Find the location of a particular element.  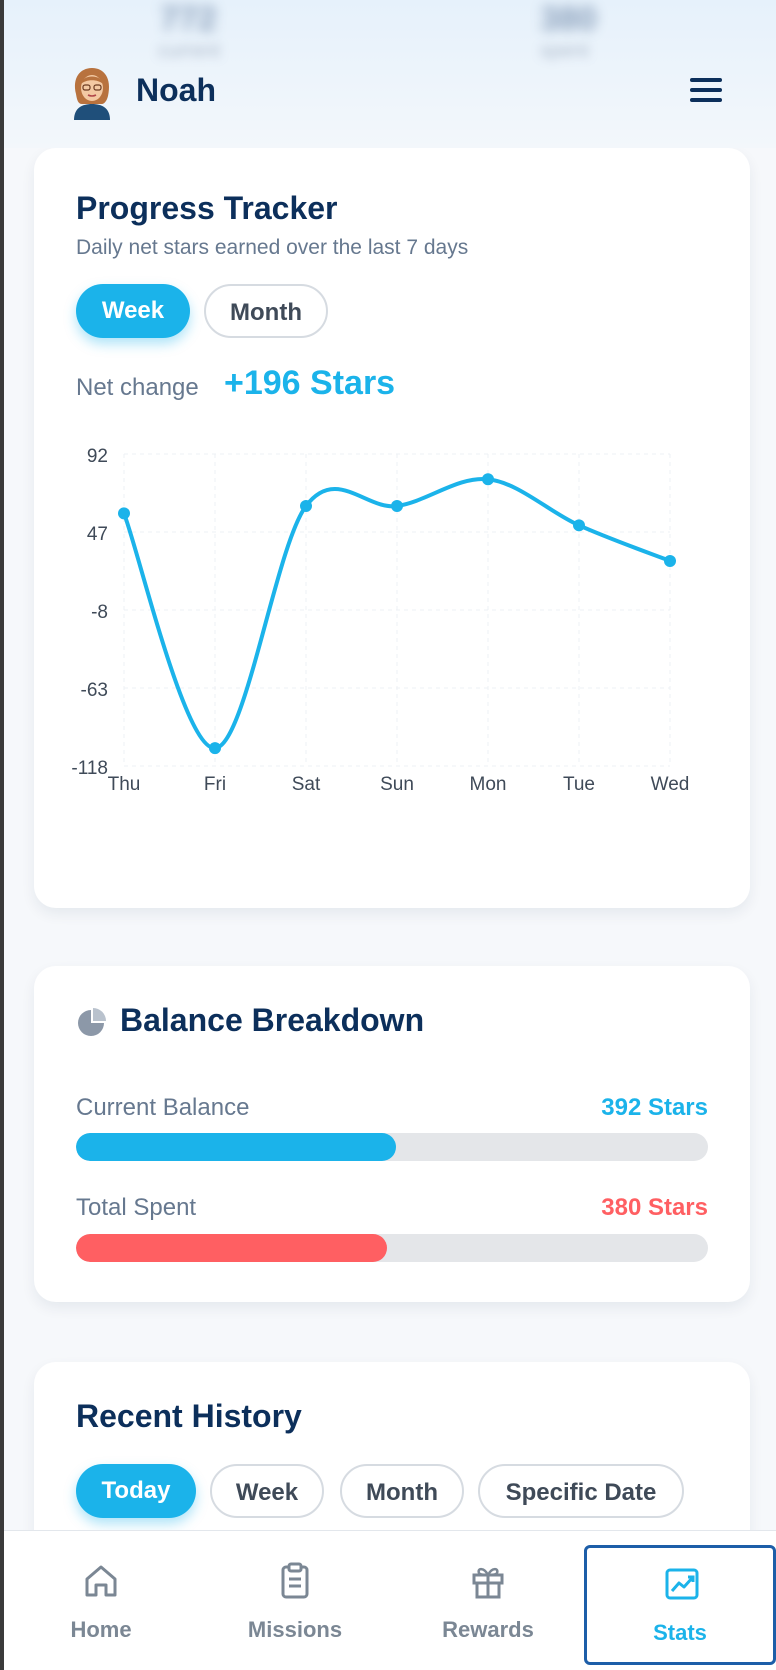

net-change-value: +196 Stars is located at coordinates (310, 383).